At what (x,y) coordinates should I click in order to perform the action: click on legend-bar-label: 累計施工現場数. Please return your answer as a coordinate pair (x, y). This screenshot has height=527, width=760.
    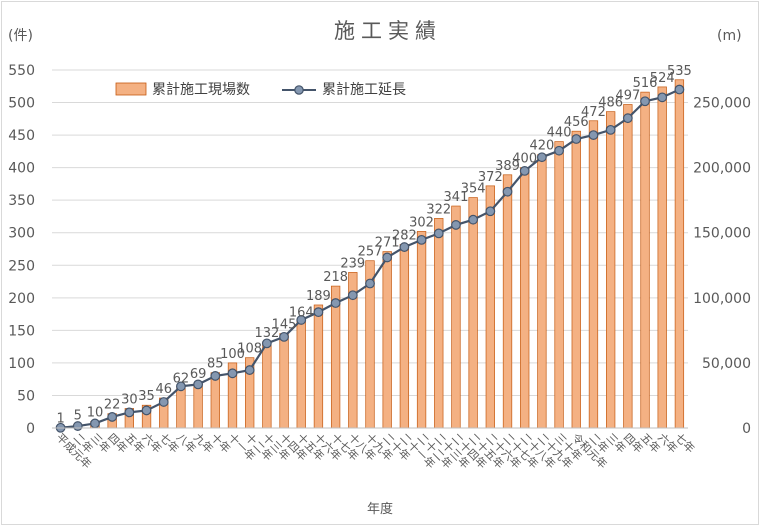
    Looking at the image, I should click on (201, 90).